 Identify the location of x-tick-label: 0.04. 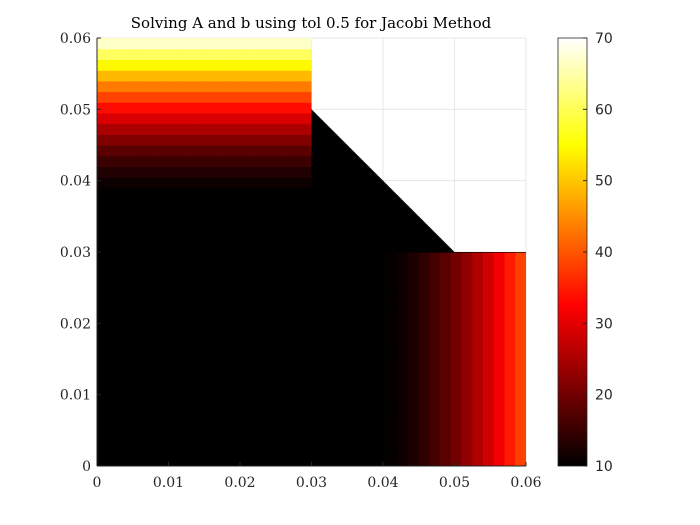
(382, 483).